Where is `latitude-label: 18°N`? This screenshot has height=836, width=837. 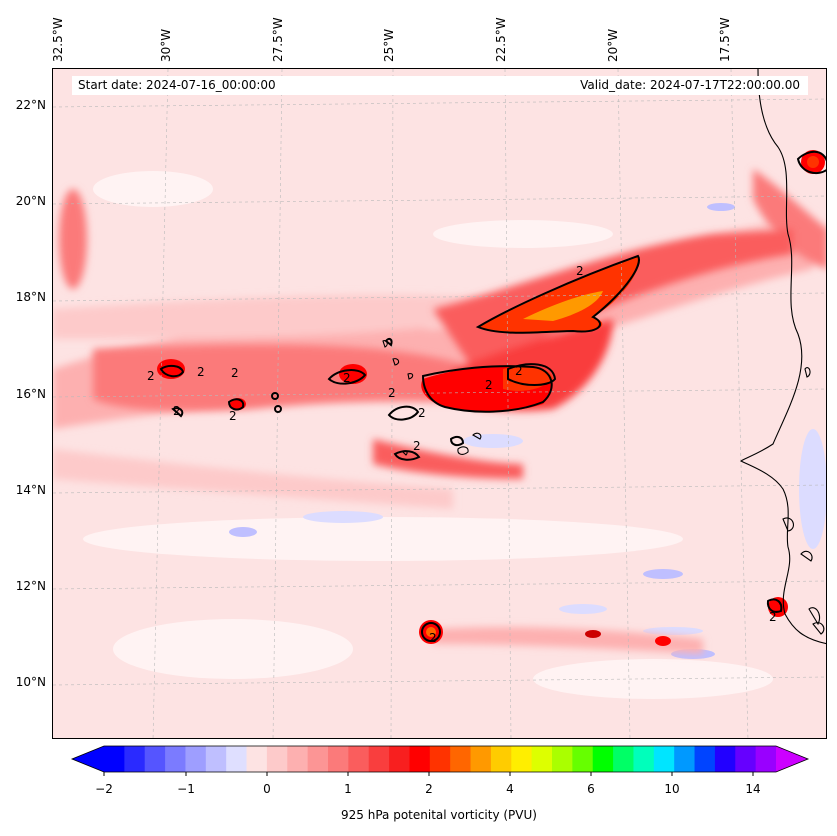
latitude-label: 18°N is located at coordinates (30, 297).